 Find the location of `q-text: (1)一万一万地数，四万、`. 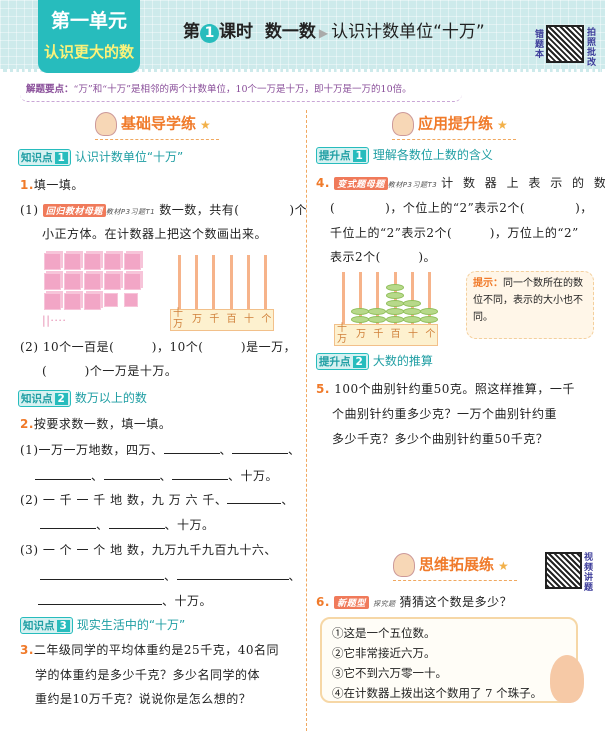

q-text: (1)一万一万地数，四万、 is located at coordinates (92, 450).